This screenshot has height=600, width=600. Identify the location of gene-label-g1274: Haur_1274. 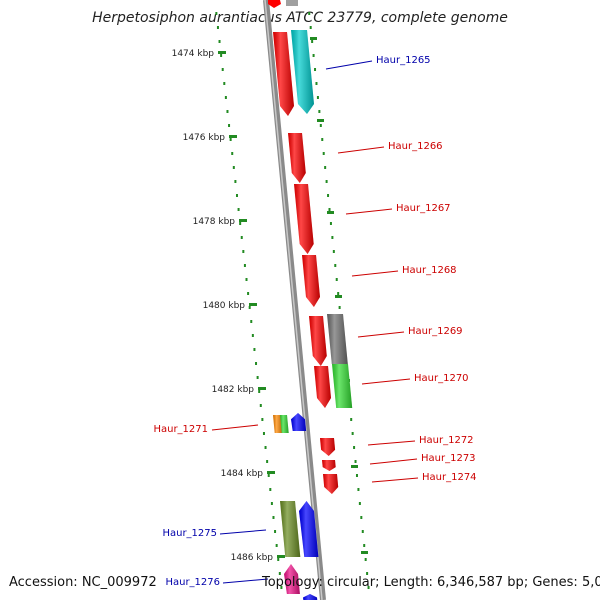
(449, 477).